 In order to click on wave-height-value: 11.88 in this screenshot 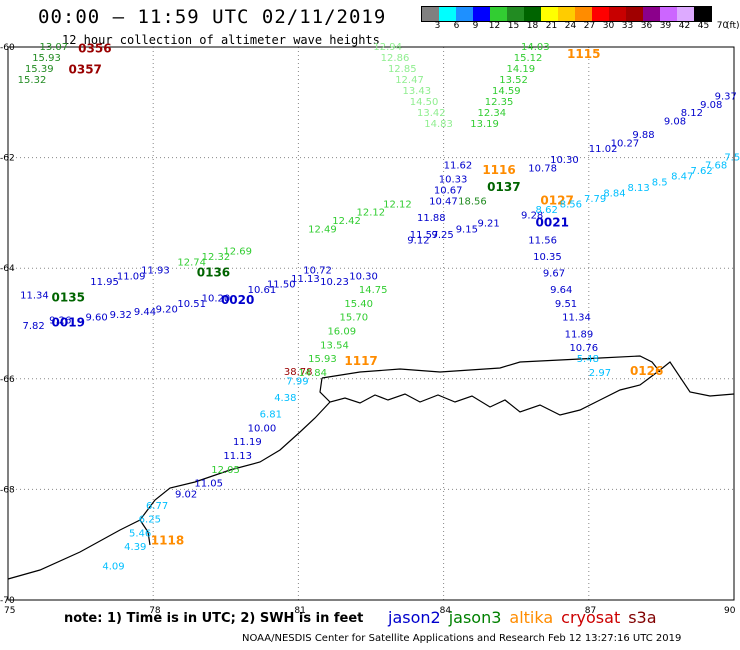, I will do `click(431, 218)`.